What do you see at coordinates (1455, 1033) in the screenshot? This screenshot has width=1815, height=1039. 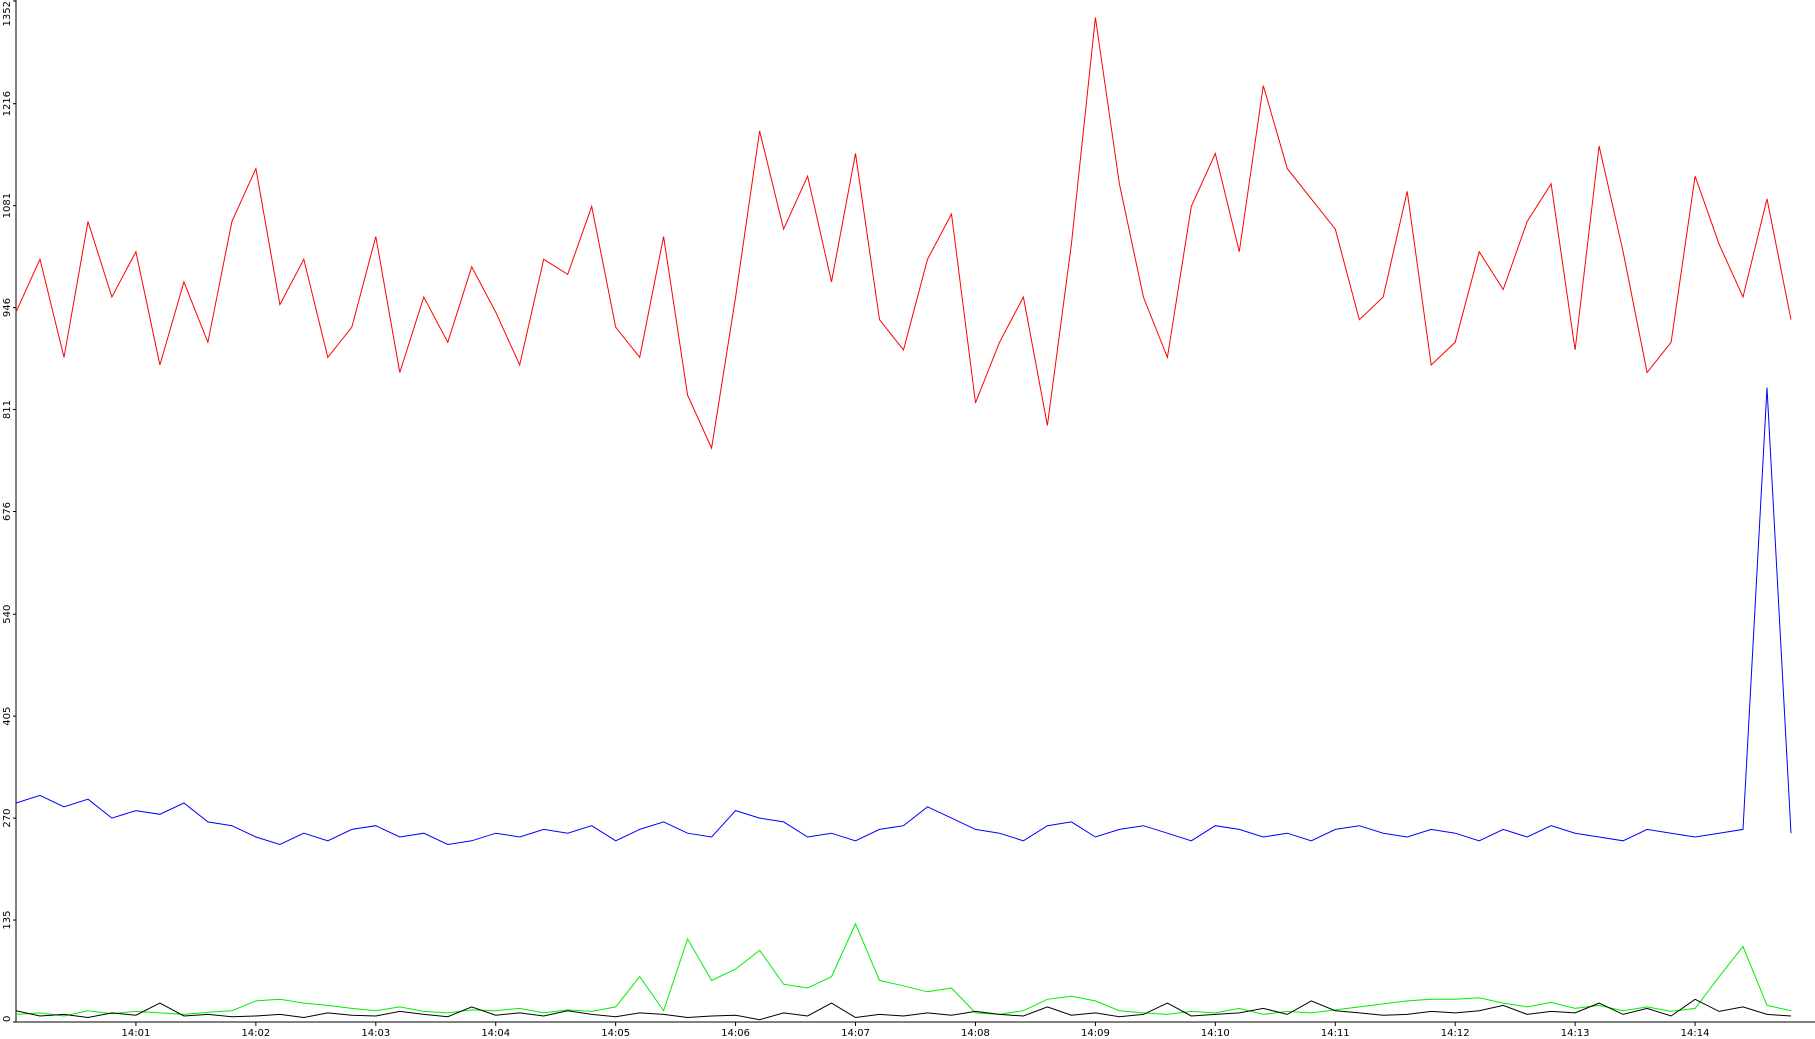 I see `x-tick-label: 14:12` at bounding box center [1455, 1033].